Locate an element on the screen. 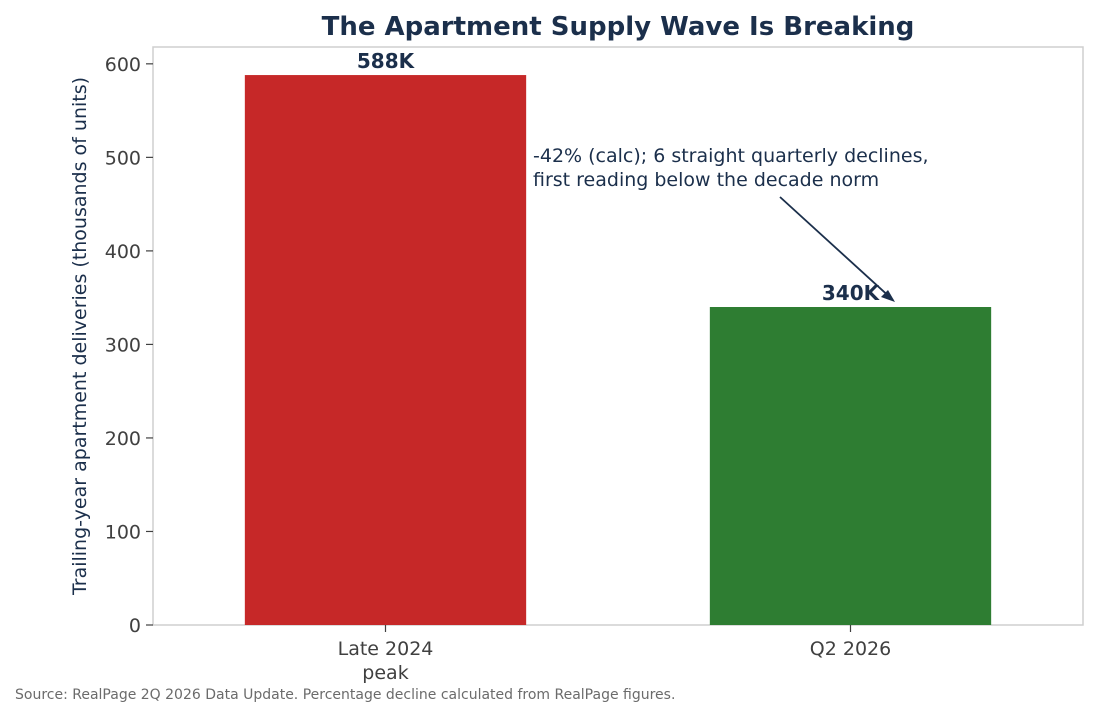 The image size is (1098, 718). annotation-arrow-shaft is located at coordinates (836, 248).